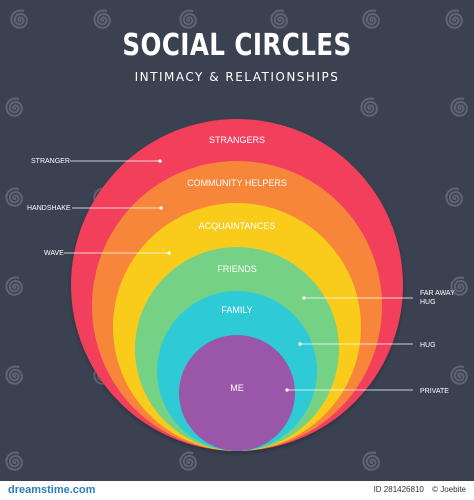 The image size is (474, 500). Describe the element at coordinates (237, 183) in the screenshot. I see `ring-label-community-helpers: COMMUNITY HELPERS` at that location.